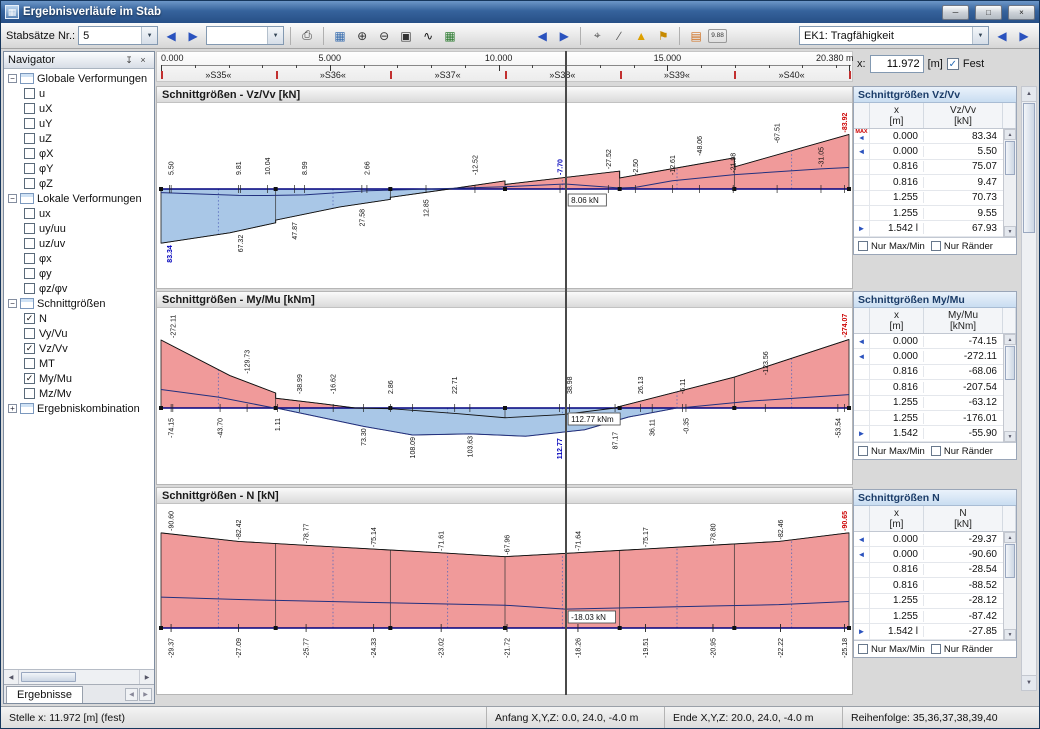 The width and height of the screenshot is (1040, 729). What do you see at coordinates (935, 152) in the screenshot?
I see `table-row: ◄ 0.000 5.50` at bounding box center [935, 152].